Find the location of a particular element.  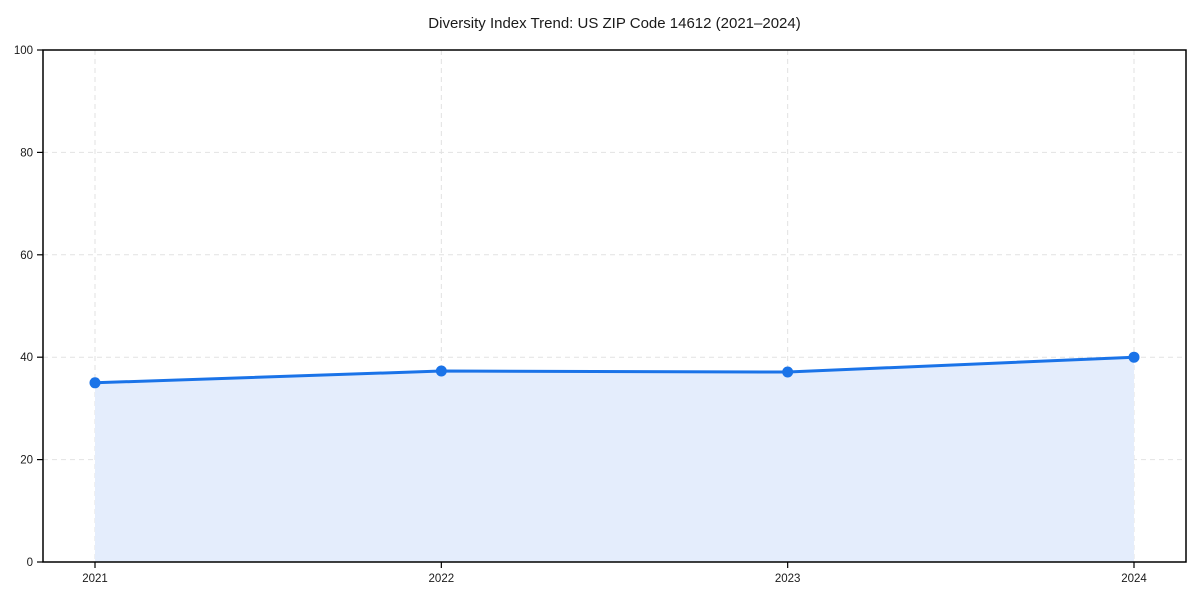

x-tick-label: 2022 is located at coordinates (442, 579).